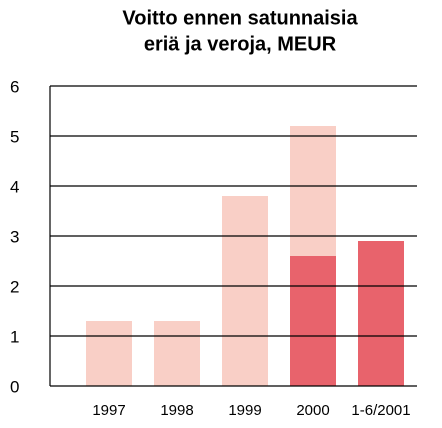 The height and width of the screenshot is (428, 442). What do you see at coordinates (380, 410) in the screenshot?
I see `x-tick-label: 1-6/2001` at bounding box center [380, 410].